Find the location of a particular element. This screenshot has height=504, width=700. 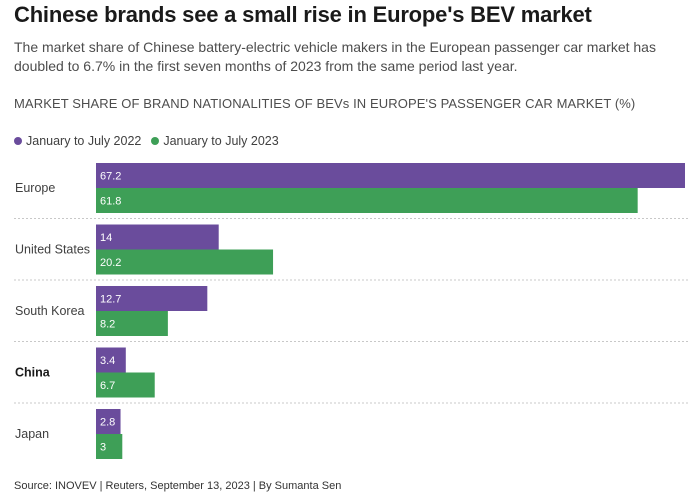

category-label-china: China is located at coordinates (33, 373).